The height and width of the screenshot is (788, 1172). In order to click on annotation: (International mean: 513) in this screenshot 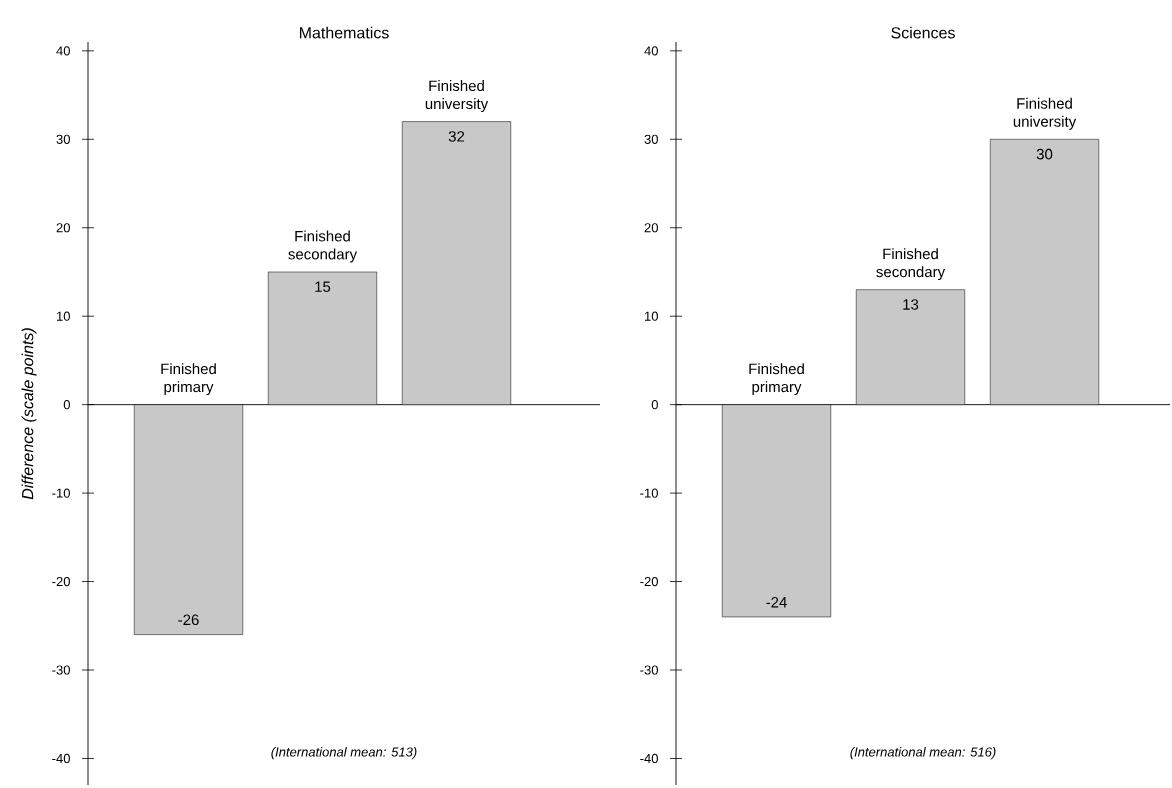, I will do `click(344, 753)`.